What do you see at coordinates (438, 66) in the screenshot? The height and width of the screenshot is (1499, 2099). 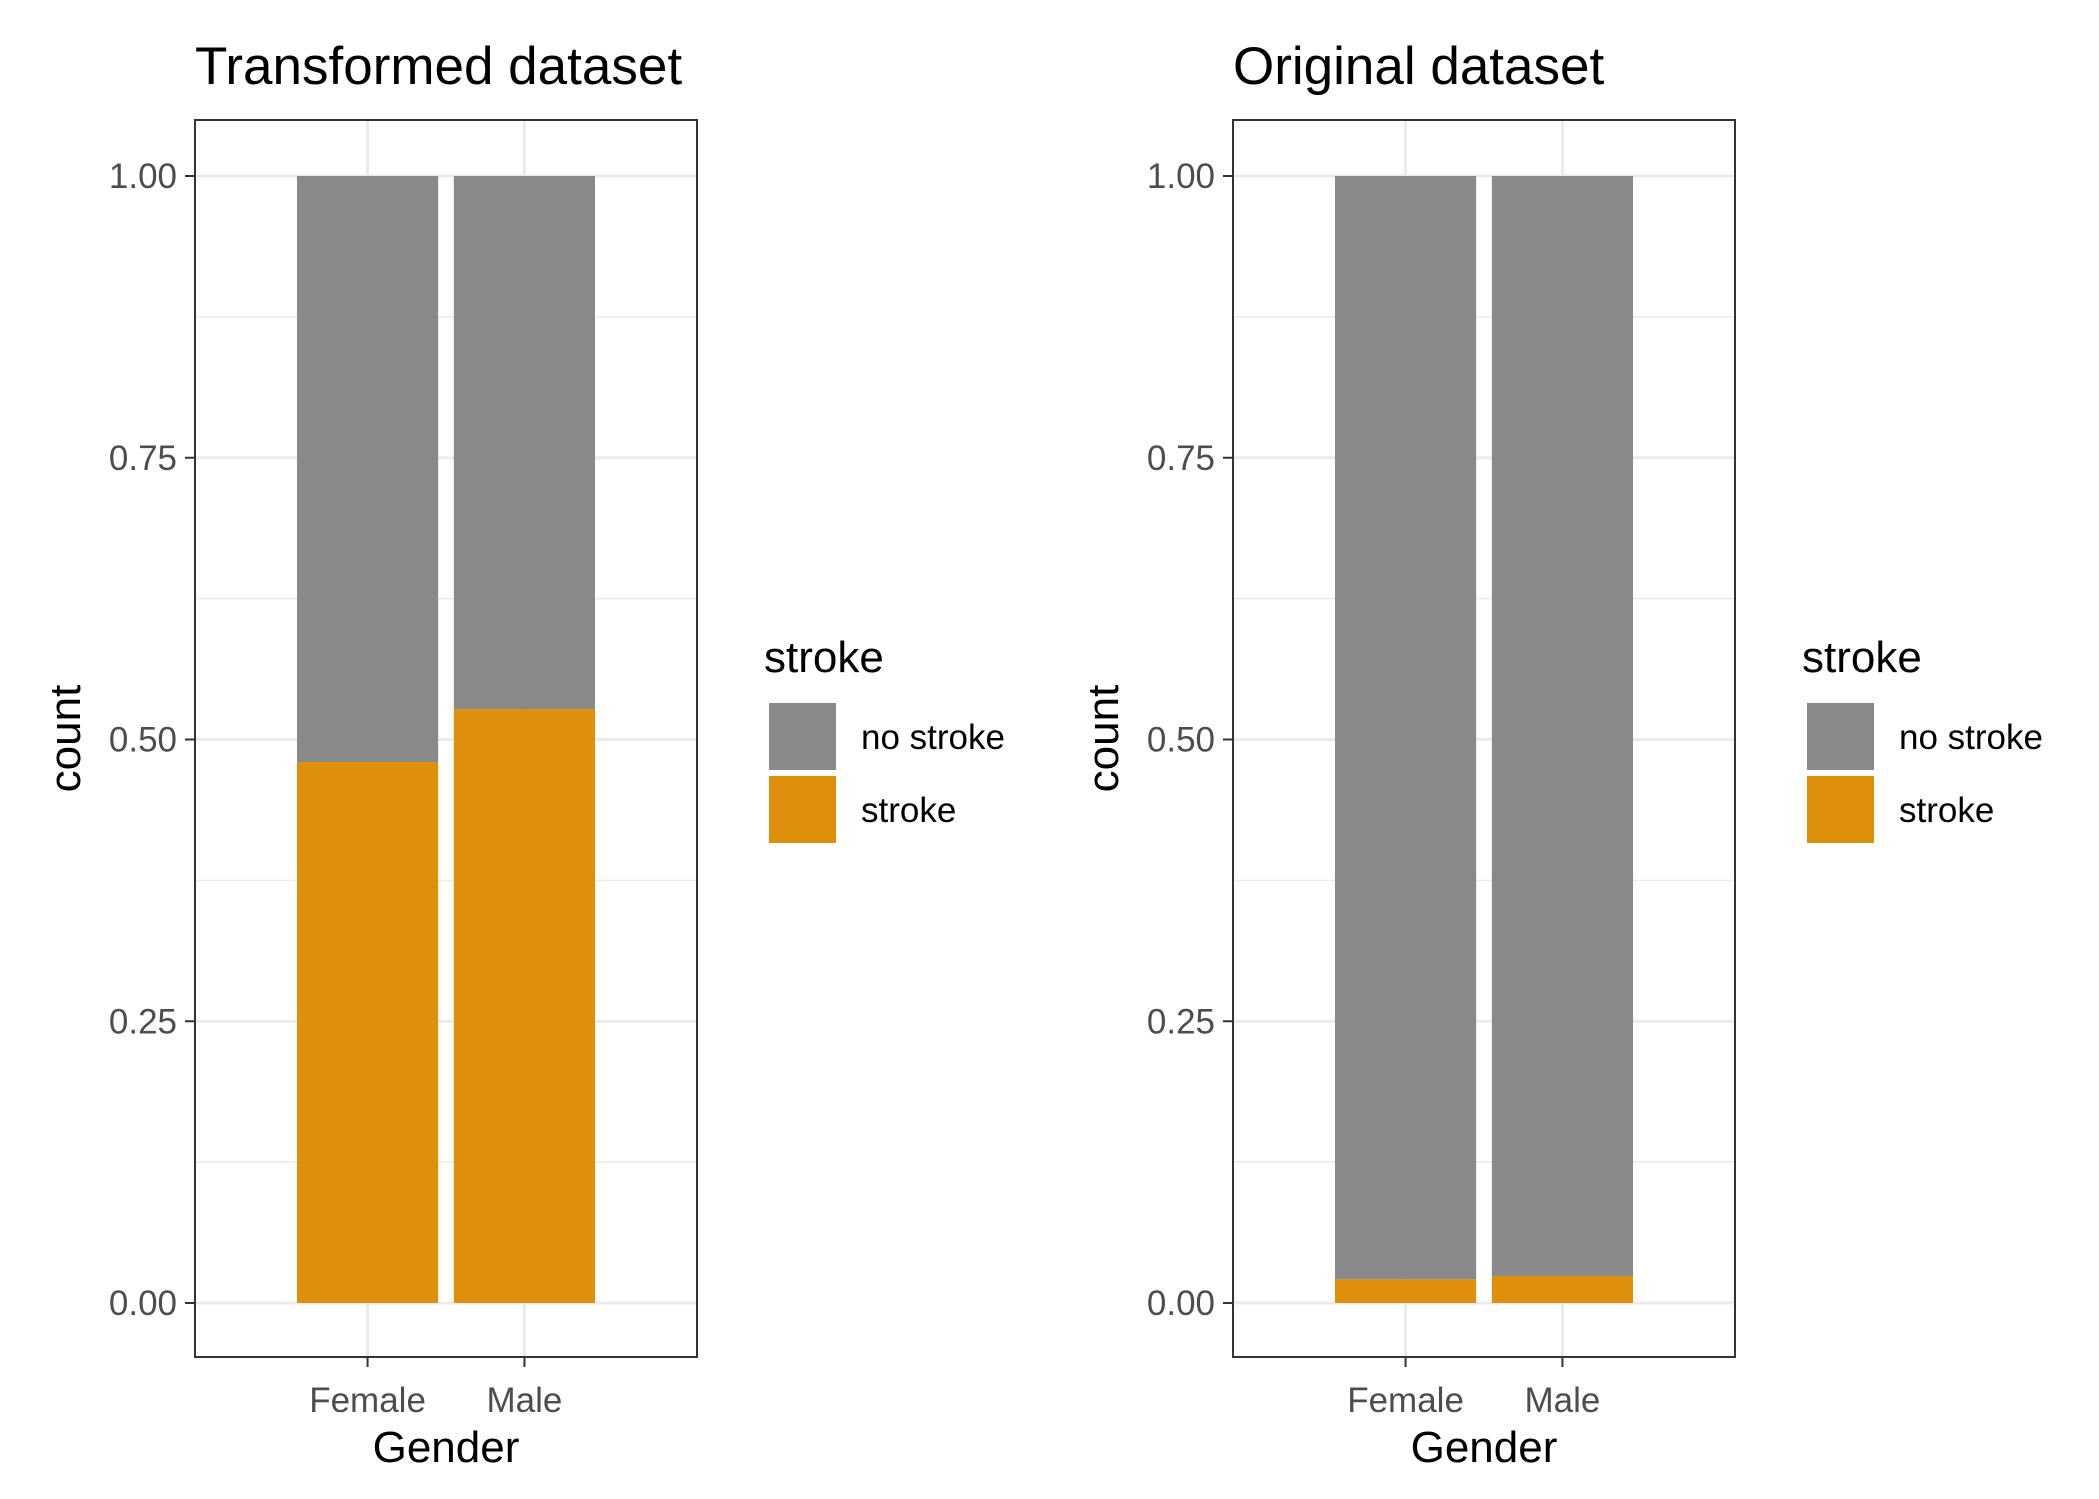 I see `chart-title: Transformed dataset` at bounding box center [438, 66].